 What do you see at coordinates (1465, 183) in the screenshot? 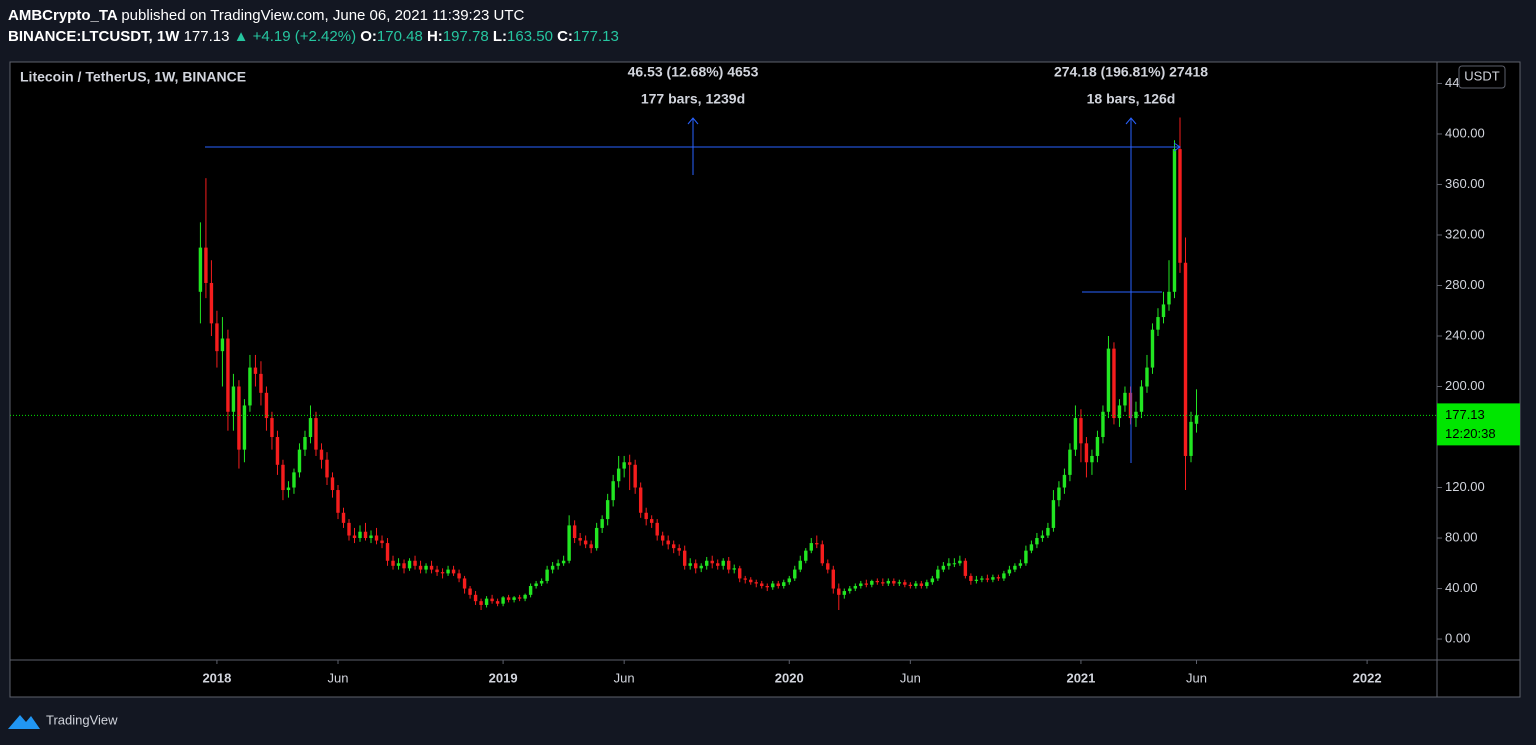
I see `y-tick-label: 360.00` at bounding box center [1465, 183].